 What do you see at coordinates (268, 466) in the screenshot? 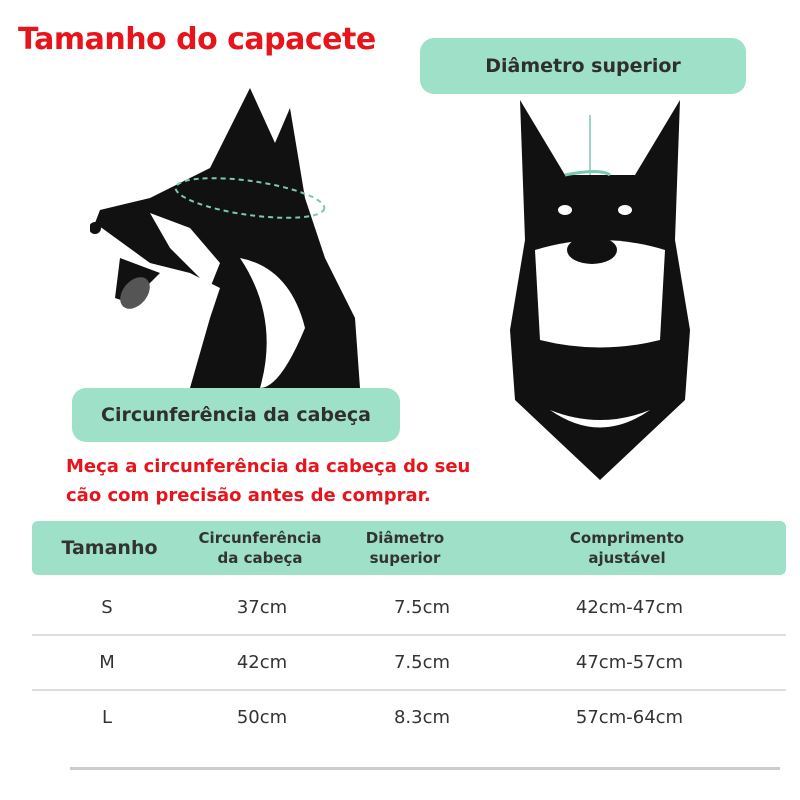
I see `note-line: Meça a circunferência da cabeça do seu` at bounding box center [268, 466].